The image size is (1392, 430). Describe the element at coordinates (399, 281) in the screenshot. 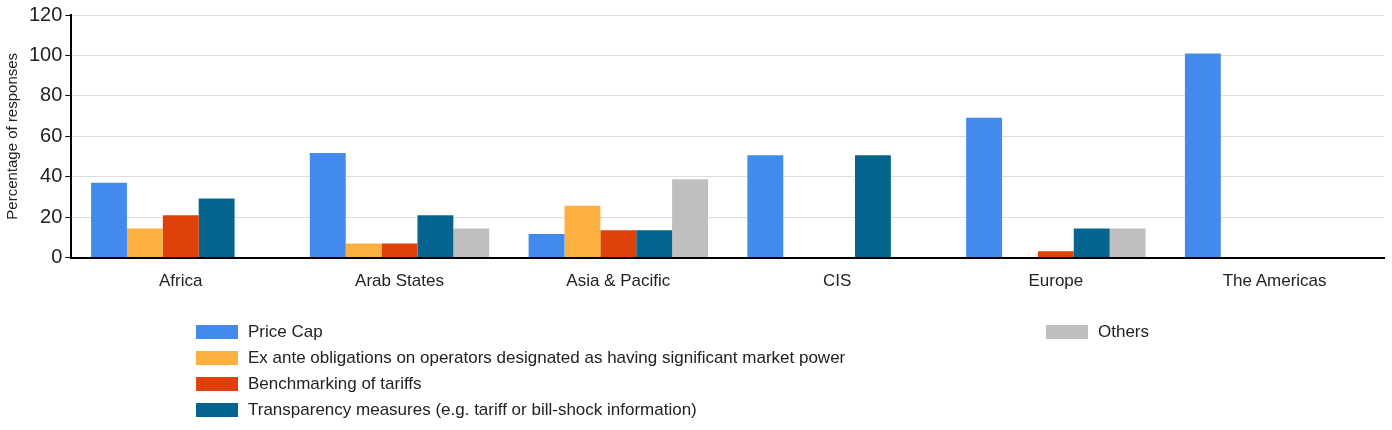

I see `x-tick-label: Arab States` at that location.